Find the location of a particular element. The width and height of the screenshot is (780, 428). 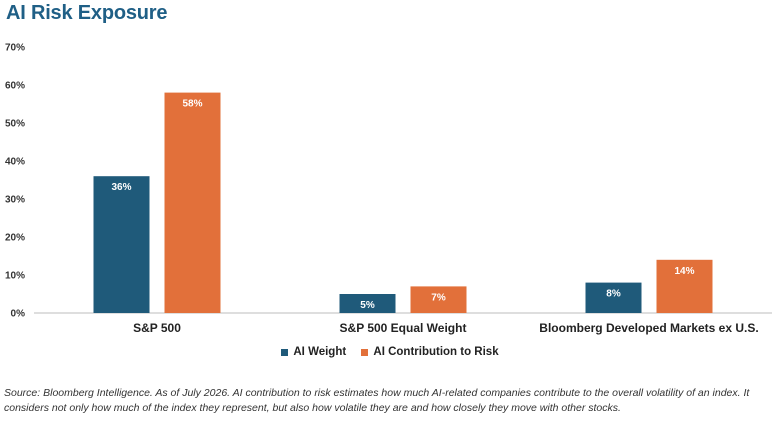

bar-data-label: 36% is located at coordinates (121, 187).